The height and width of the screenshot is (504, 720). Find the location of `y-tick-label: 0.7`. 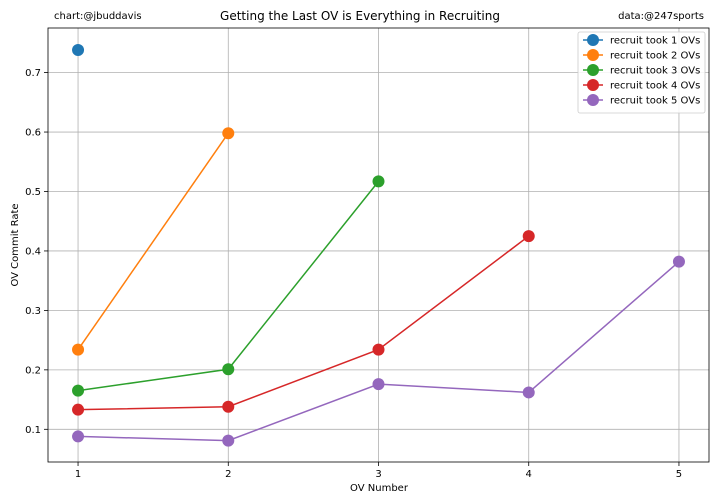

y-tick-label: 0.7 is located at coordinates (33, 73).